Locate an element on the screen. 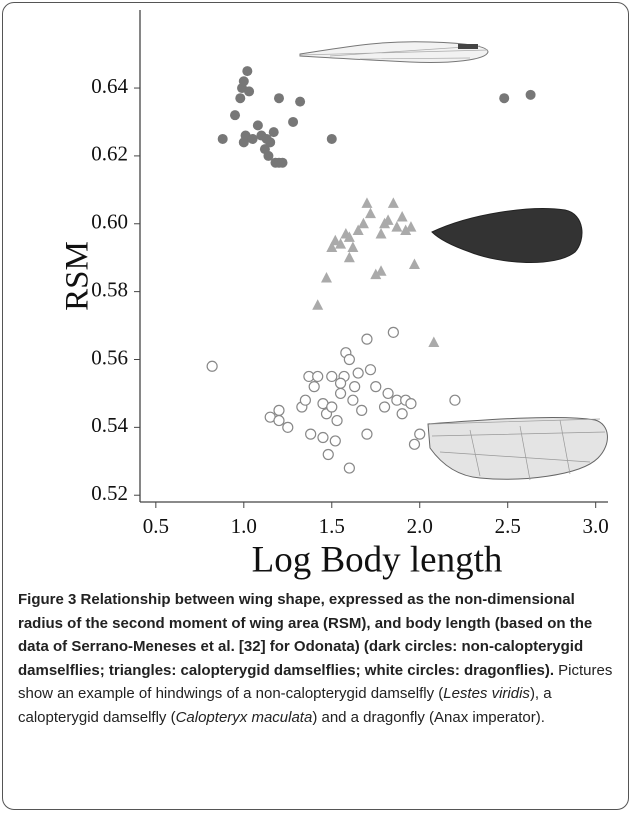 This screenshot has height=814, width=633. caption-italic: Lestes viridis is located at coordinates (486, 694).